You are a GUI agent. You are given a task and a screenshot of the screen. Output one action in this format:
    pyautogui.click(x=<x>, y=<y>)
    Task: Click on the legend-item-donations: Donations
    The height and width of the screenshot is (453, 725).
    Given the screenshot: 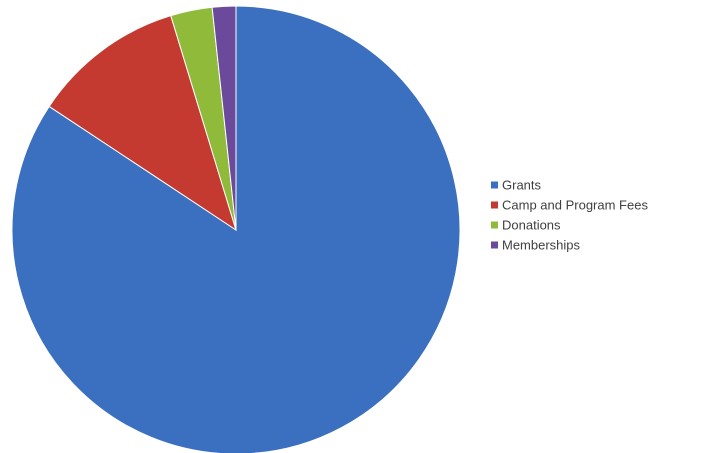 What is the action you would take?
    pyautogui.click(x=526, y=225)
    